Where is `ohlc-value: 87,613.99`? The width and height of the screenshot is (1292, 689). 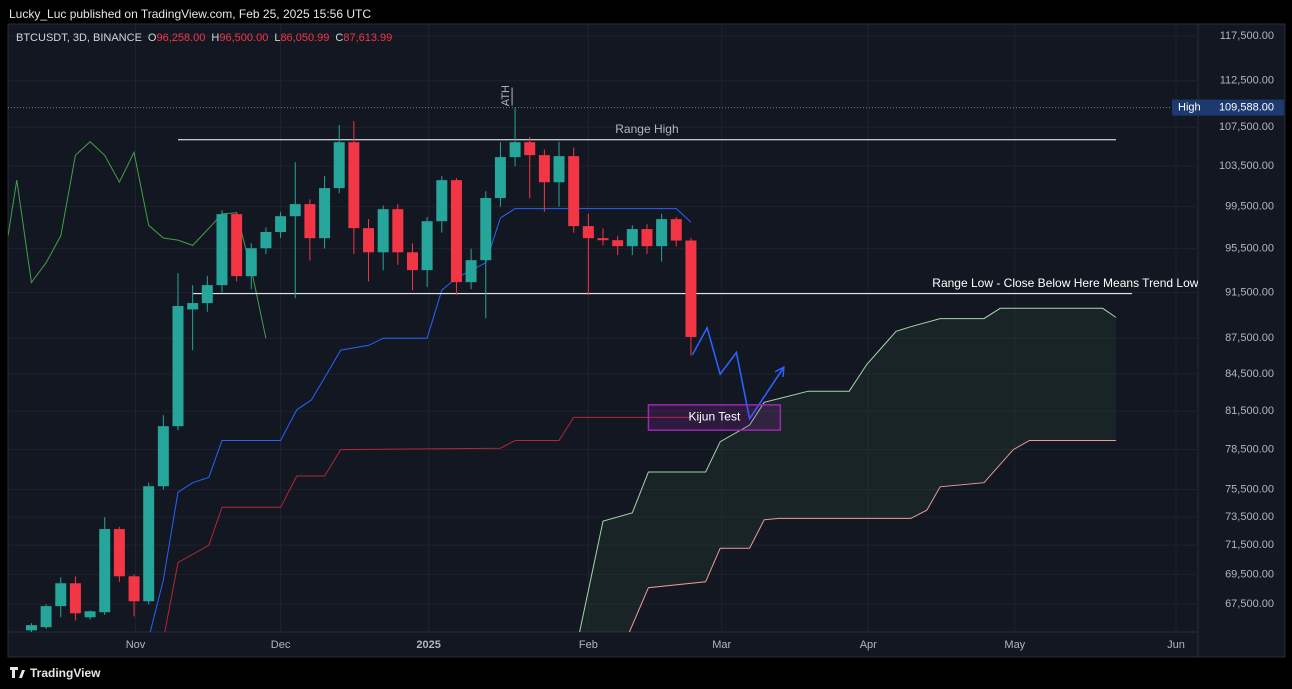 ohlc-value: 87,613.99 is located at coordinates (368, 38).